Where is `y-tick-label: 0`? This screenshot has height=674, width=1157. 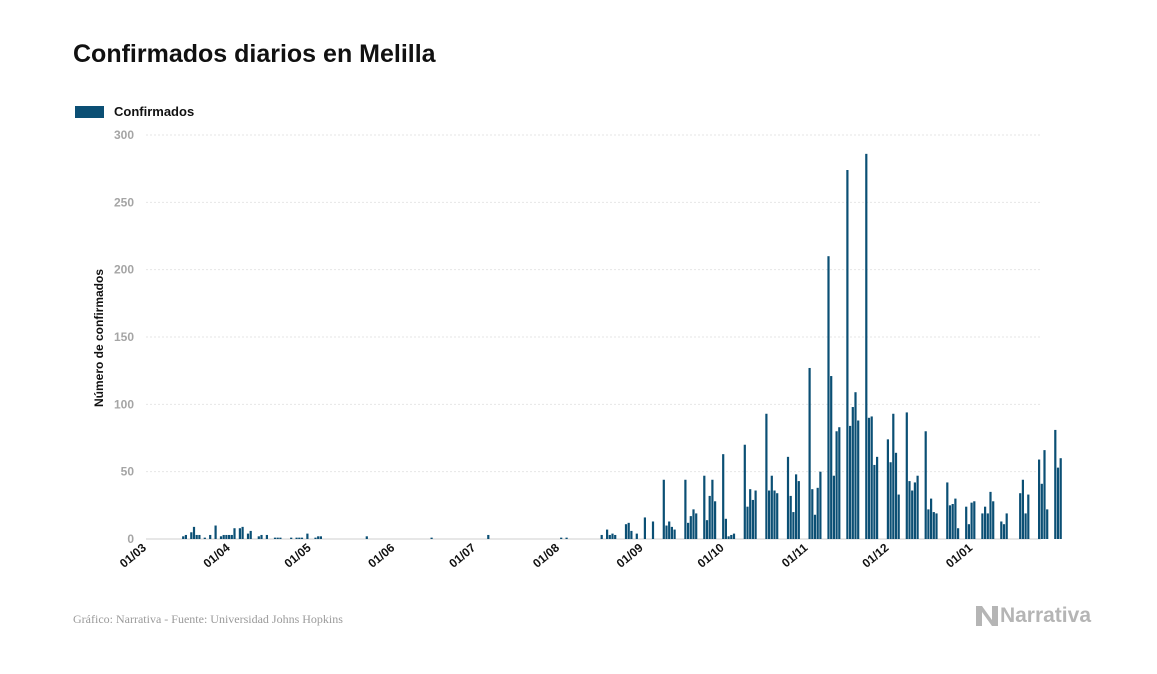 y-tick-label: 0 is located at coordinates (130, 539).